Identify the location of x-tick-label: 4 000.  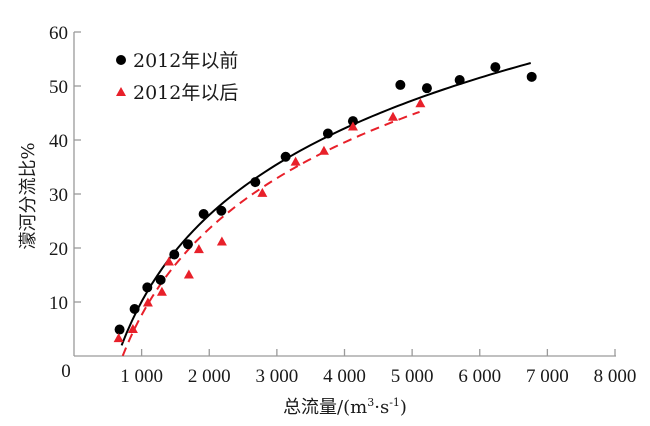
(344, 376).